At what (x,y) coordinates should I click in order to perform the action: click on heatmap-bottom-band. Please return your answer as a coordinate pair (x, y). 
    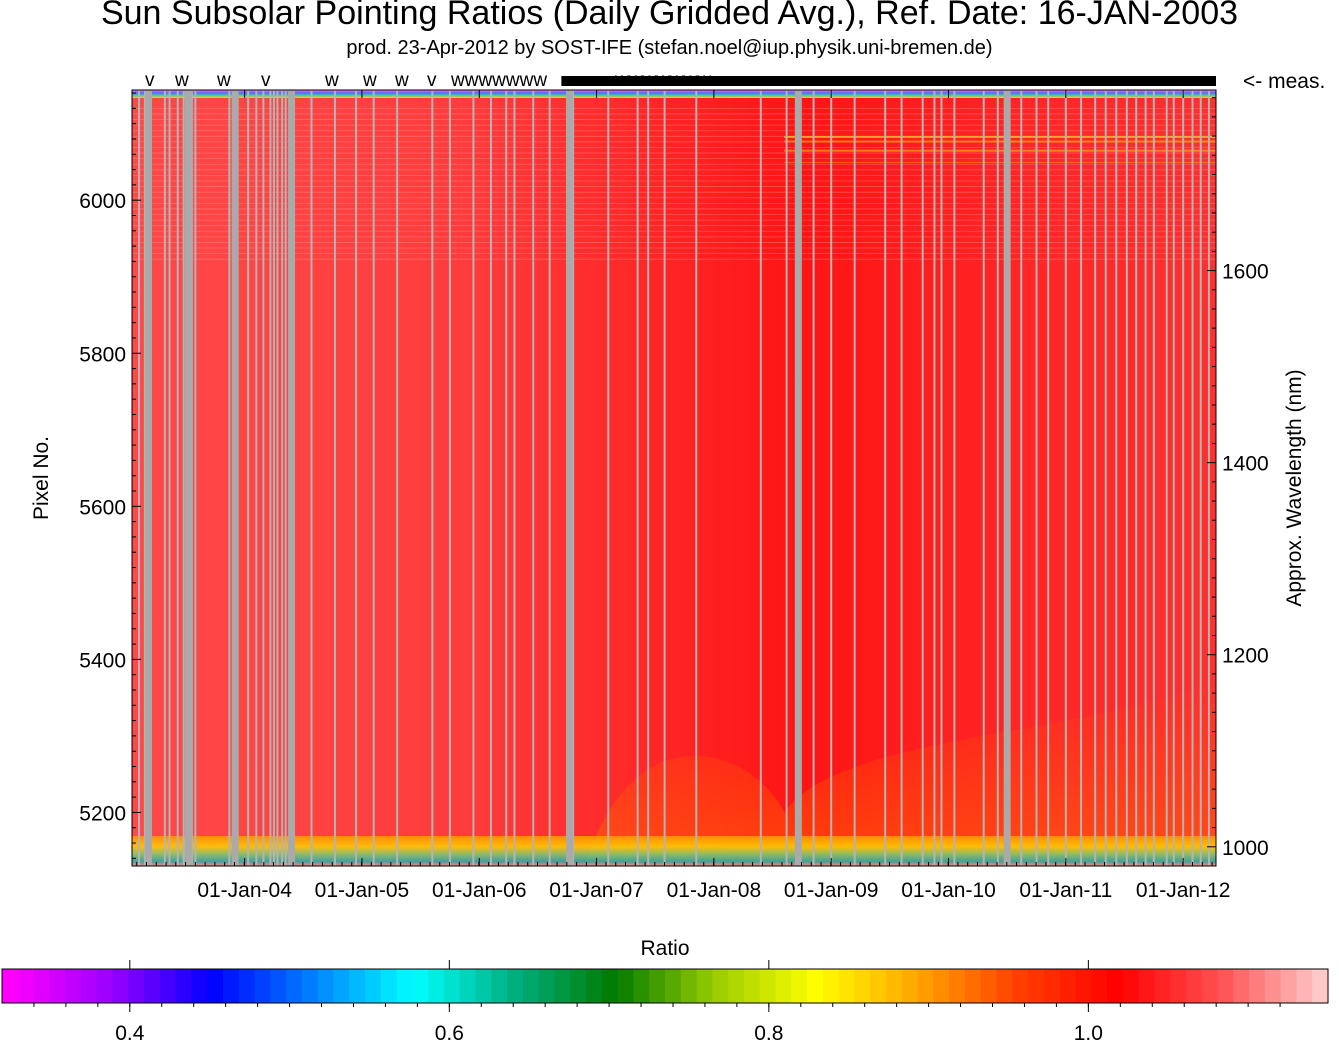
    Looking at the image, I should click on (674, 851).